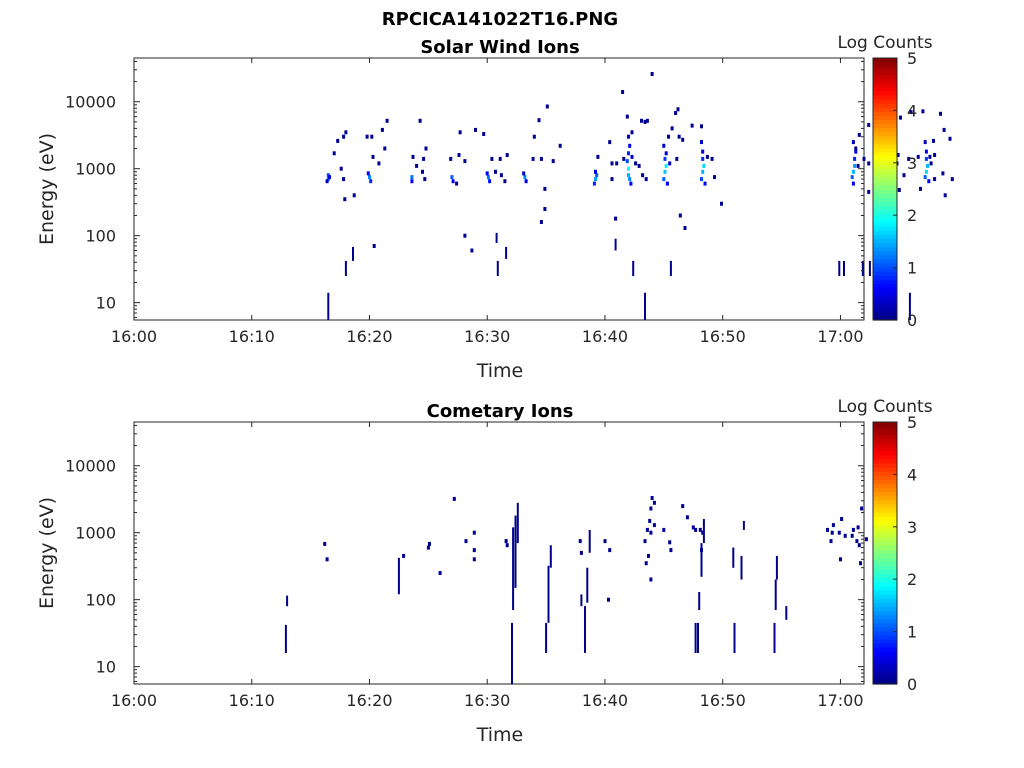 Image resolution: width=1024 pixels, height=768 pixels. I want to click on colorbar-label: Log Counts, so click(884, 43).